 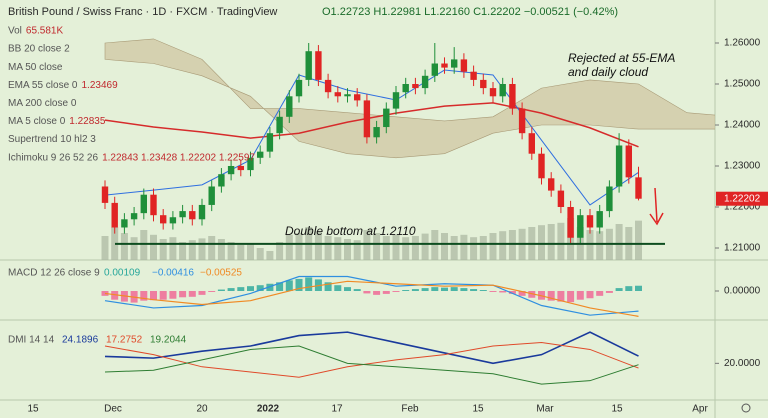 I want to click on legend-name: Vol, so click(x=15, y=31).